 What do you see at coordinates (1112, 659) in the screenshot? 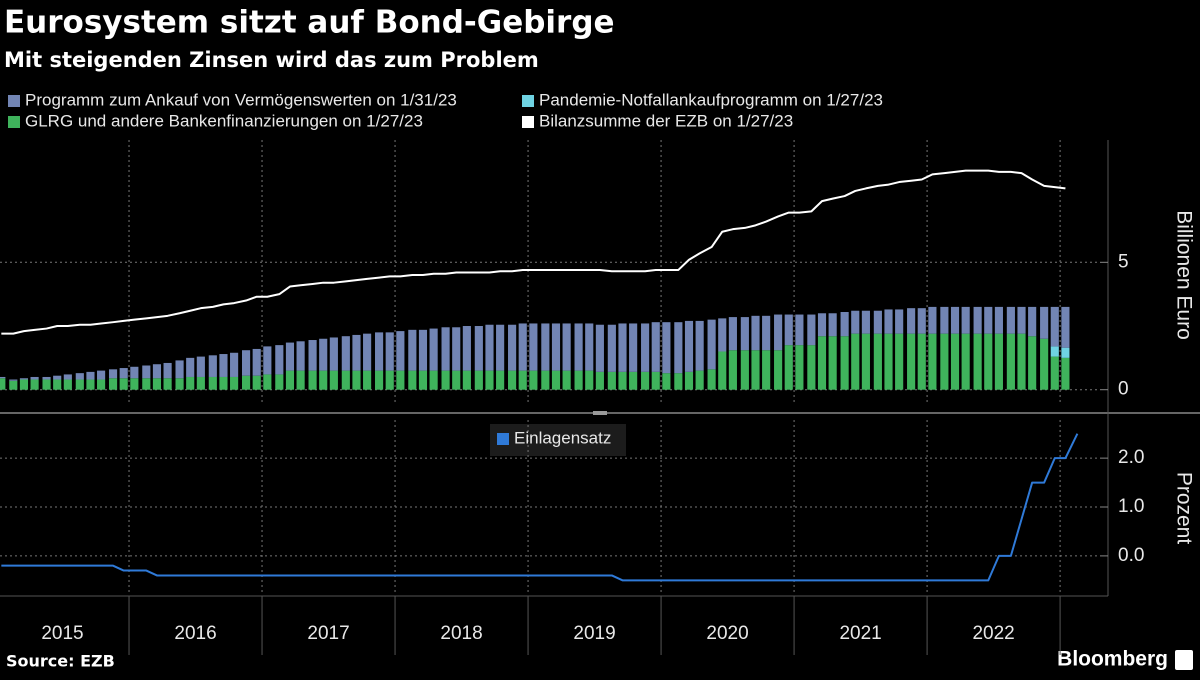
I see `brand: Bloomberg` at bounding box center [1112, 659].